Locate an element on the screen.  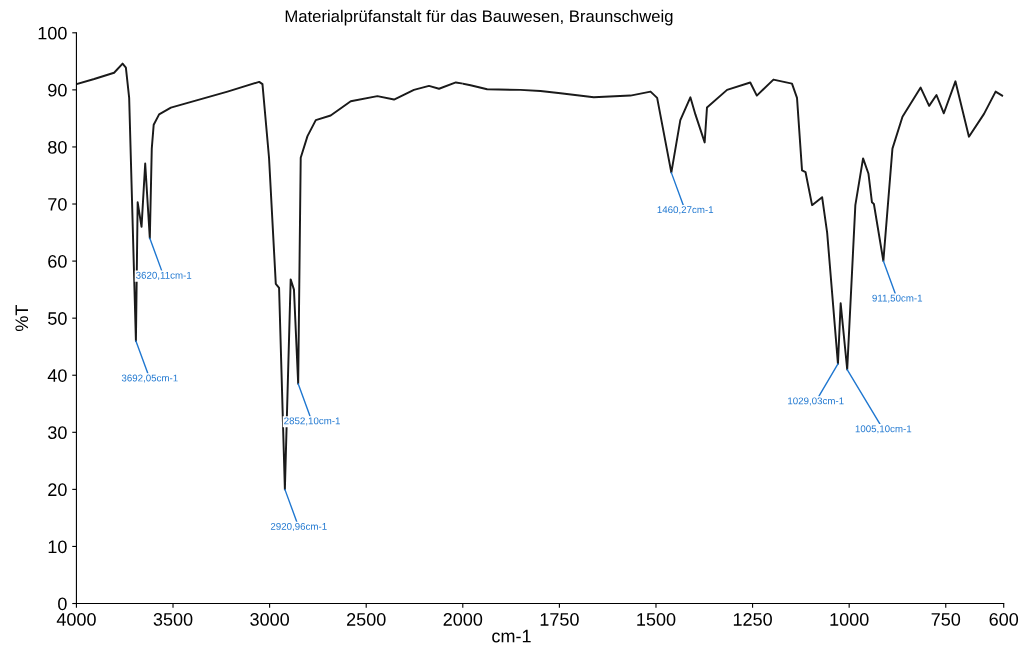
x-tick-label: 1000 is located at coordinates (849, 619).